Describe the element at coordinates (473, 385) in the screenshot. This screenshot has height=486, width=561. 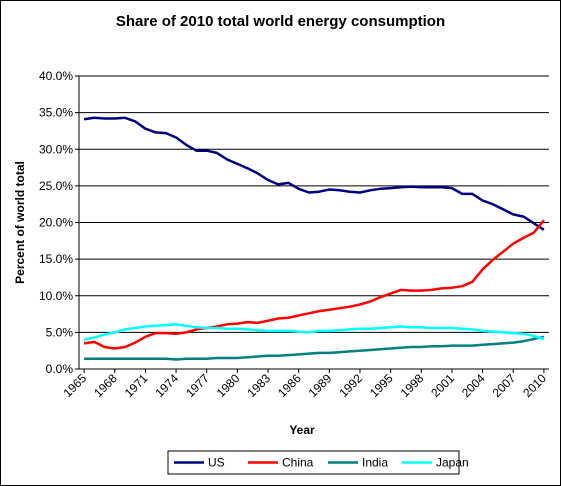
I see `x-tick-label: 2004` at that location.